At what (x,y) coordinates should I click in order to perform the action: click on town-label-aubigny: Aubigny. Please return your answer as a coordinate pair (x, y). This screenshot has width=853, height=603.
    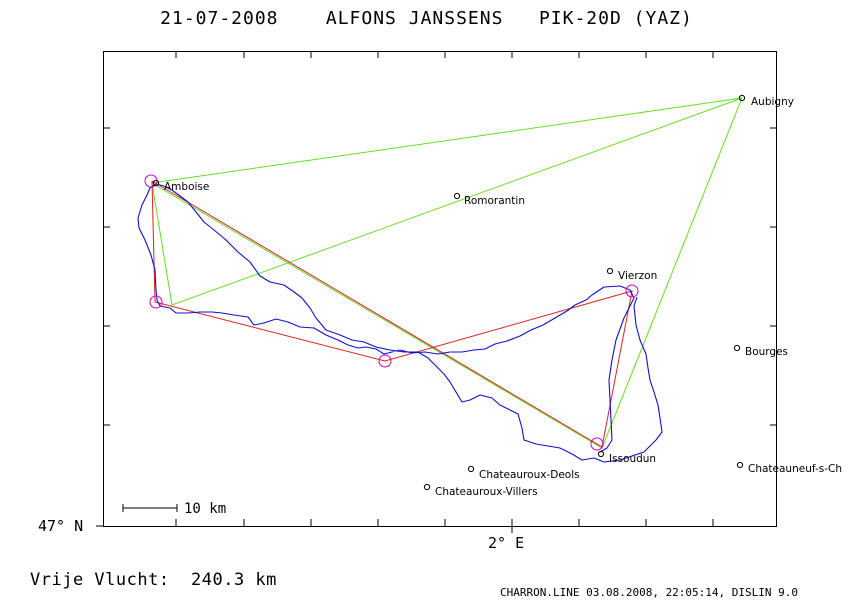
    Looking at the image, I should click on (772, 102).